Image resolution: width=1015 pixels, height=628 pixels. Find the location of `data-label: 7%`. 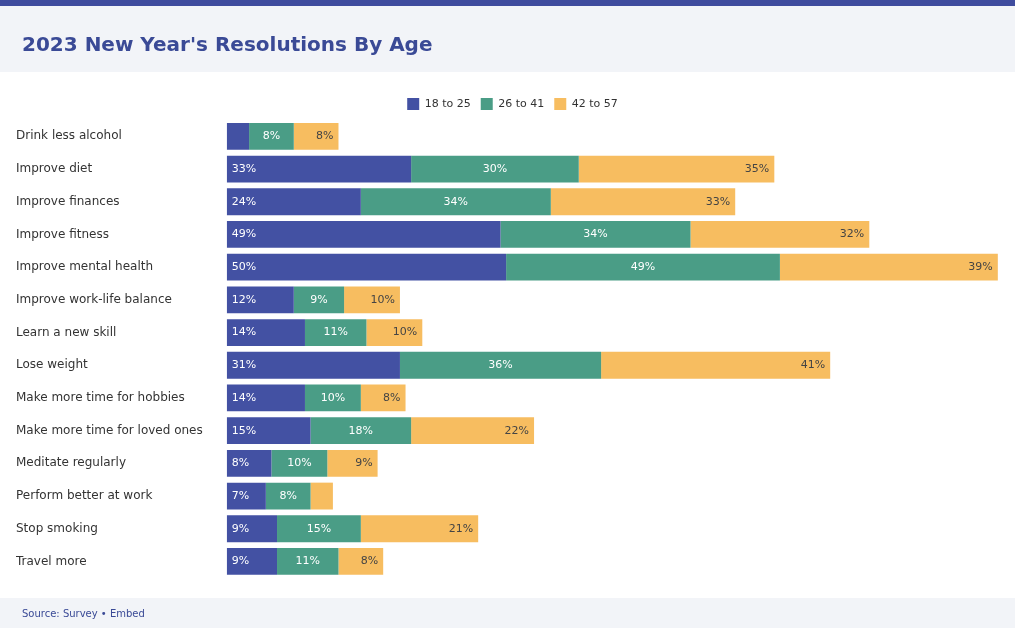

data-label: 7% is located at coordinates (240, 495).